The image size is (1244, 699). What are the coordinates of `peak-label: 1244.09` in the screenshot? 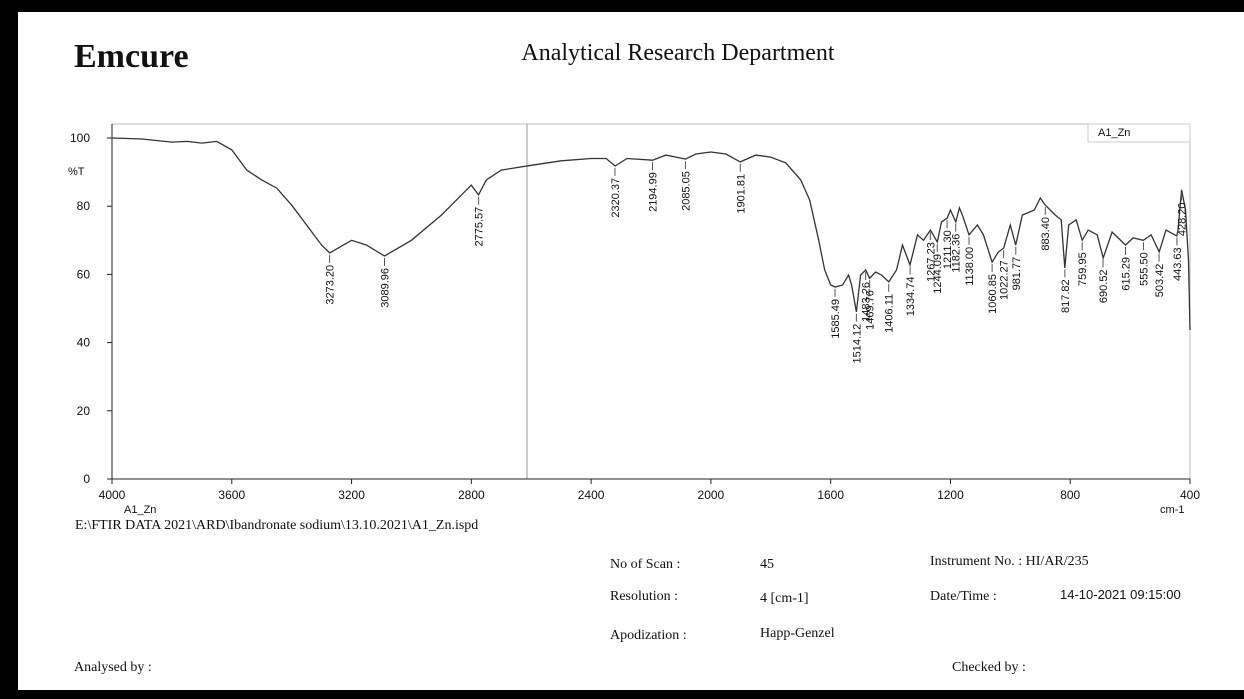 It's located at (938, 274).